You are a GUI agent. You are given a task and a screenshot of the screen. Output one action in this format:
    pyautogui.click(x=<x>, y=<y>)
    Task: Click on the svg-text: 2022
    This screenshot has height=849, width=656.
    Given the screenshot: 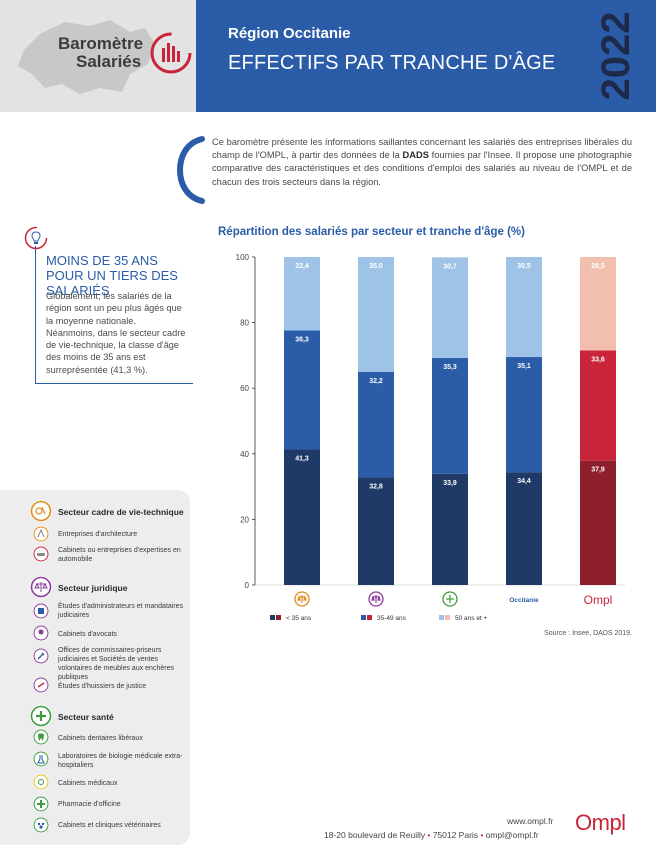 What is the action you would take?
    pyautogui.click(x=616, y=56)
    